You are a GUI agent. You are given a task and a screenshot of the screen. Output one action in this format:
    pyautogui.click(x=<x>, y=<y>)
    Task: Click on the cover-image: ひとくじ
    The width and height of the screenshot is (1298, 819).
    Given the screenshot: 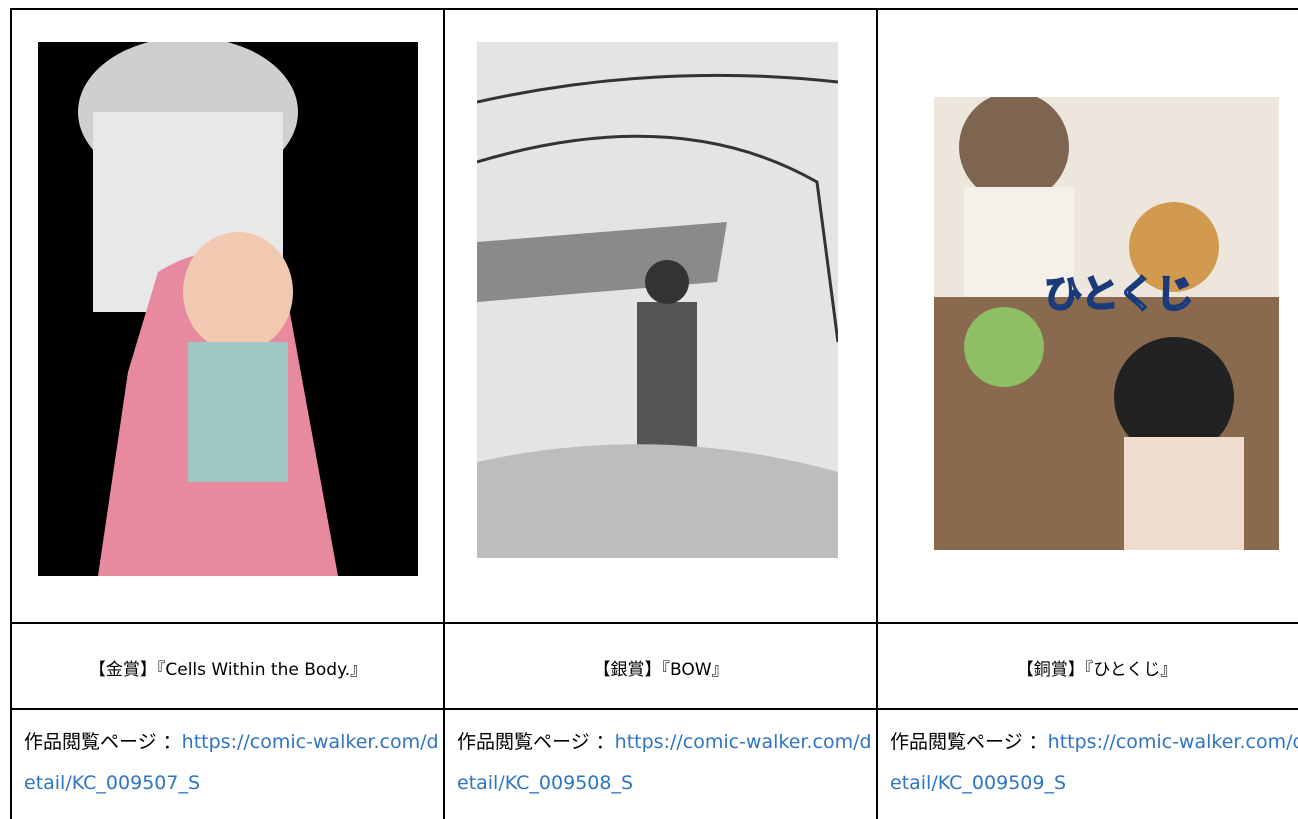 What is the action you would take?
    pyautogui.click(x=1106, y=323)
    